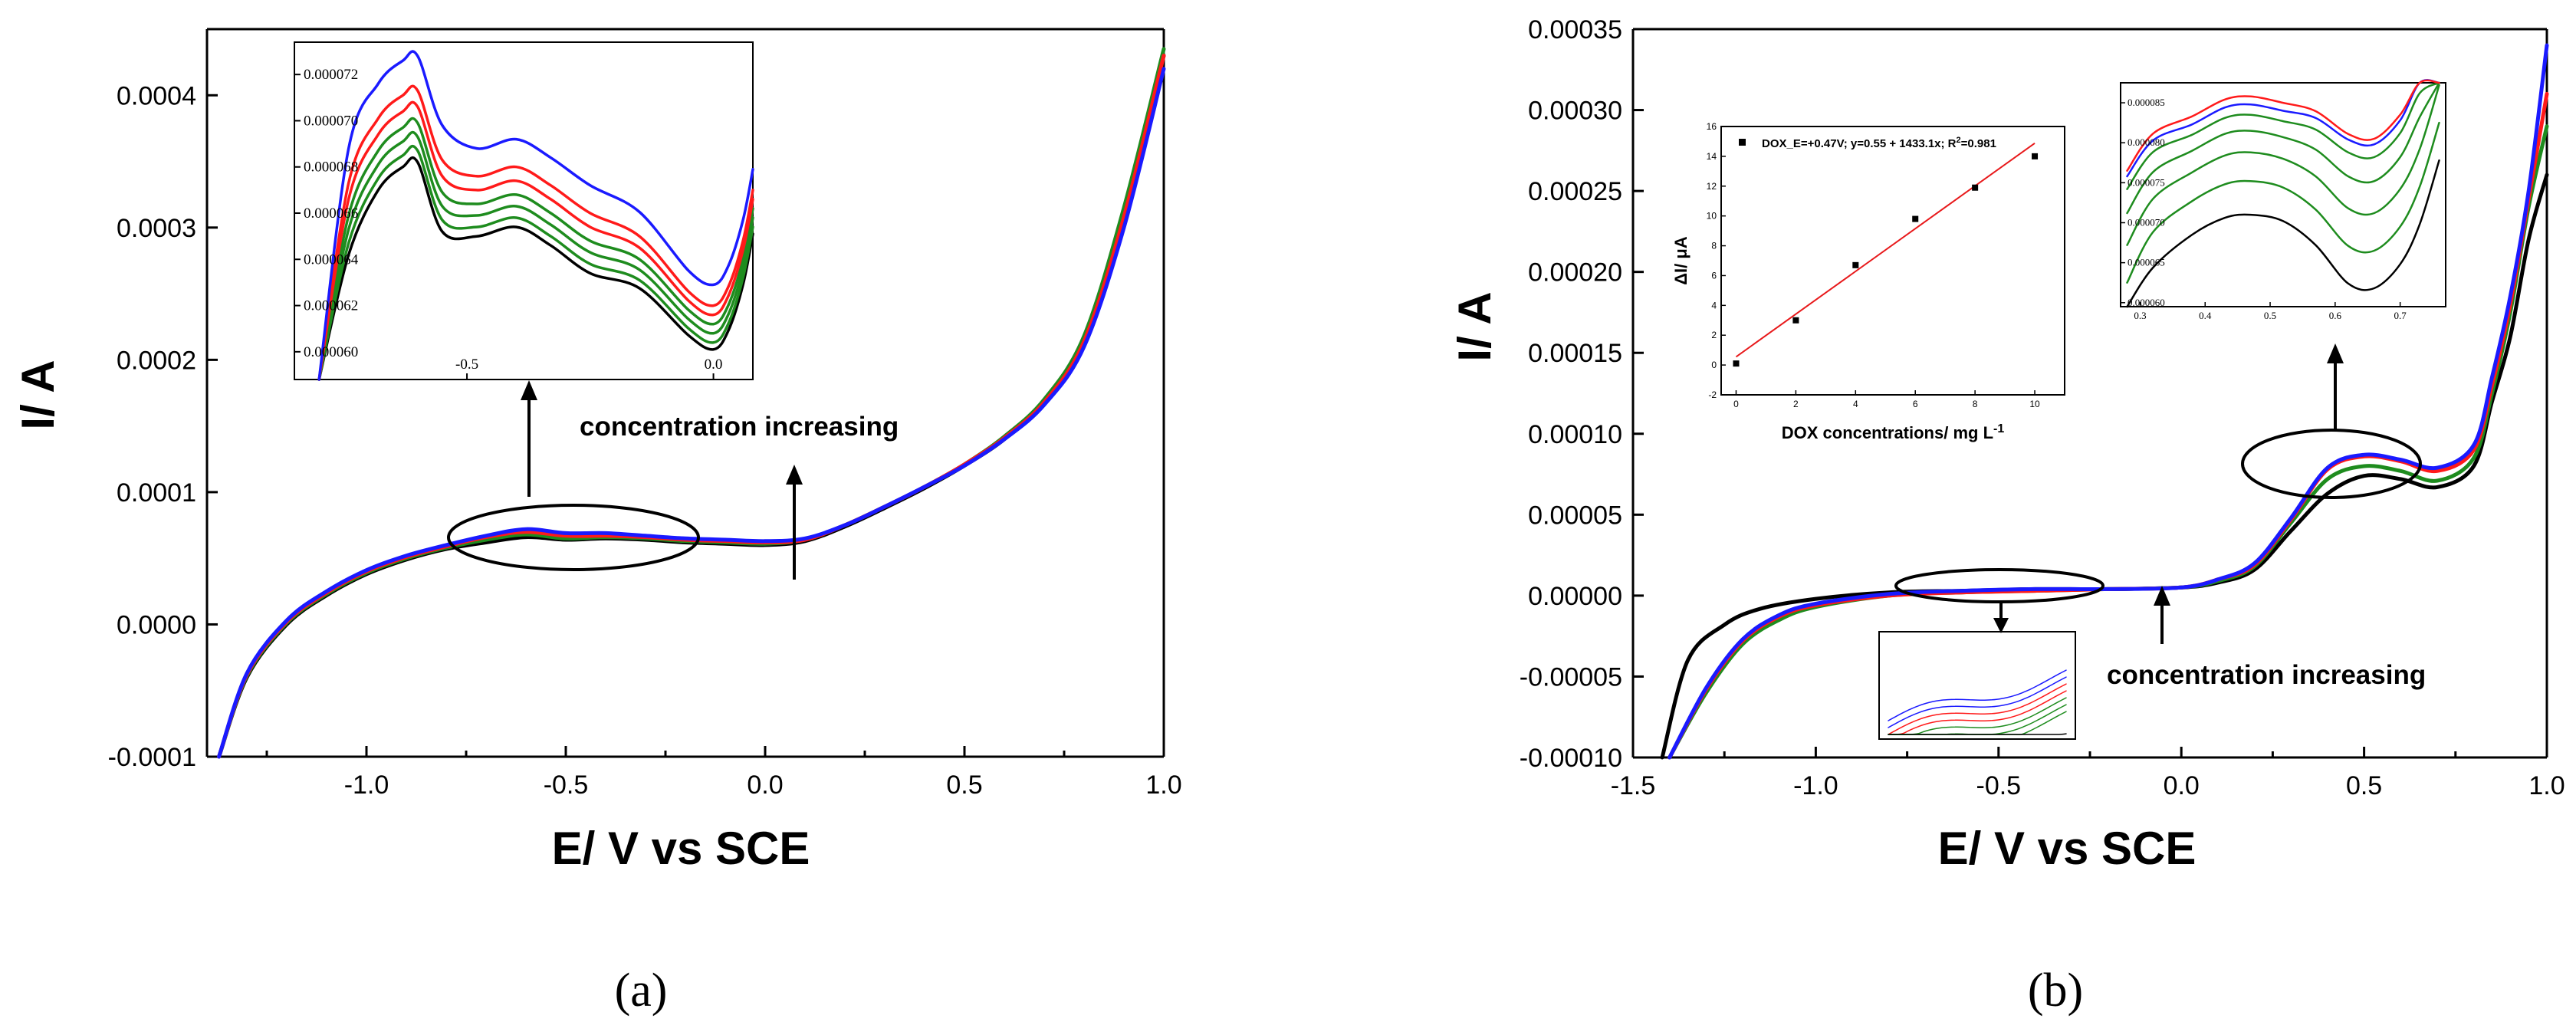 Image resolution: width=2576 pixels, height=1035 pixels. Describe the element at coordinates (1575, 273) in the screenshot. I see `panel-b-y-tick-label: 0.00020` at that location.